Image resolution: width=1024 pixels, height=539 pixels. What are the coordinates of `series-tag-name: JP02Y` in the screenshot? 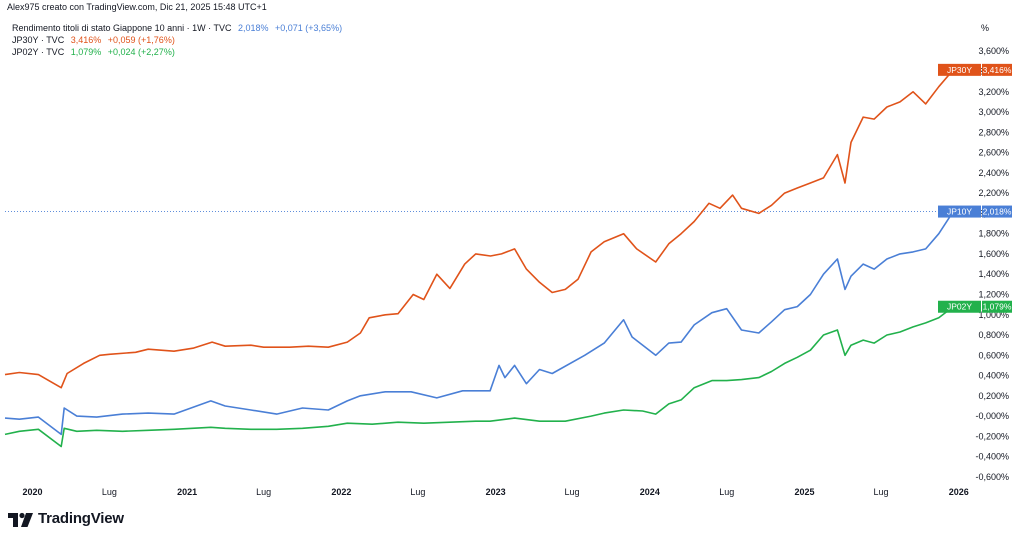 It's located at (959, 307).